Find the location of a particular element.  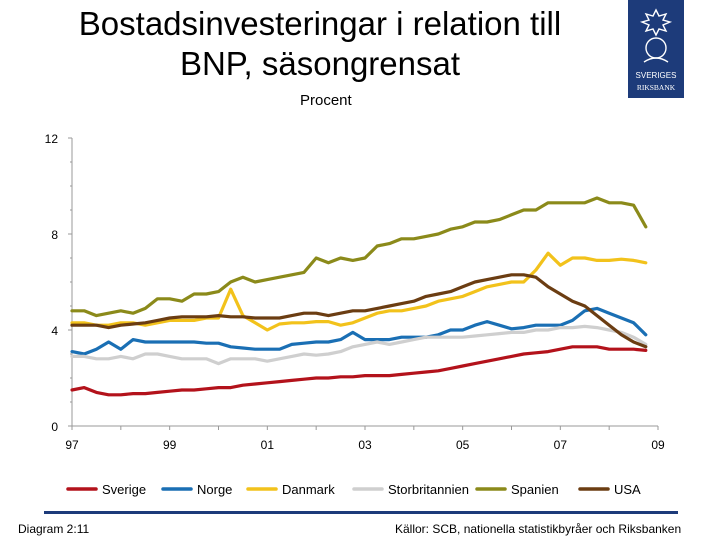

x-tick-label: 97 is located at coordinates (72, 445).